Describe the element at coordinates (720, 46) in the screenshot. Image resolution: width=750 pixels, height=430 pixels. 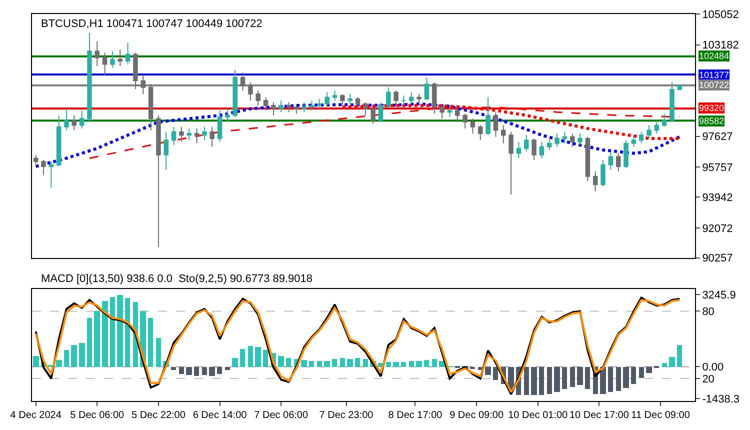
I see `y-tick-label: 103182` at that location.